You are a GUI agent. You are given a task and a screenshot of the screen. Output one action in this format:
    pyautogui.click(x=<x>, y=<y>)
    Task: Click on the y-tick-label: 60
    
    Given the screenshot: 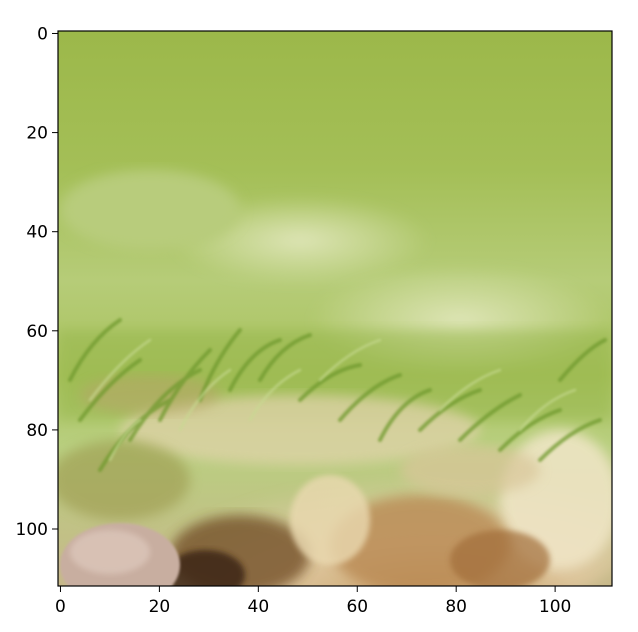 What is the action you would take?
    pyautogui.click(x=37, y=332)
    